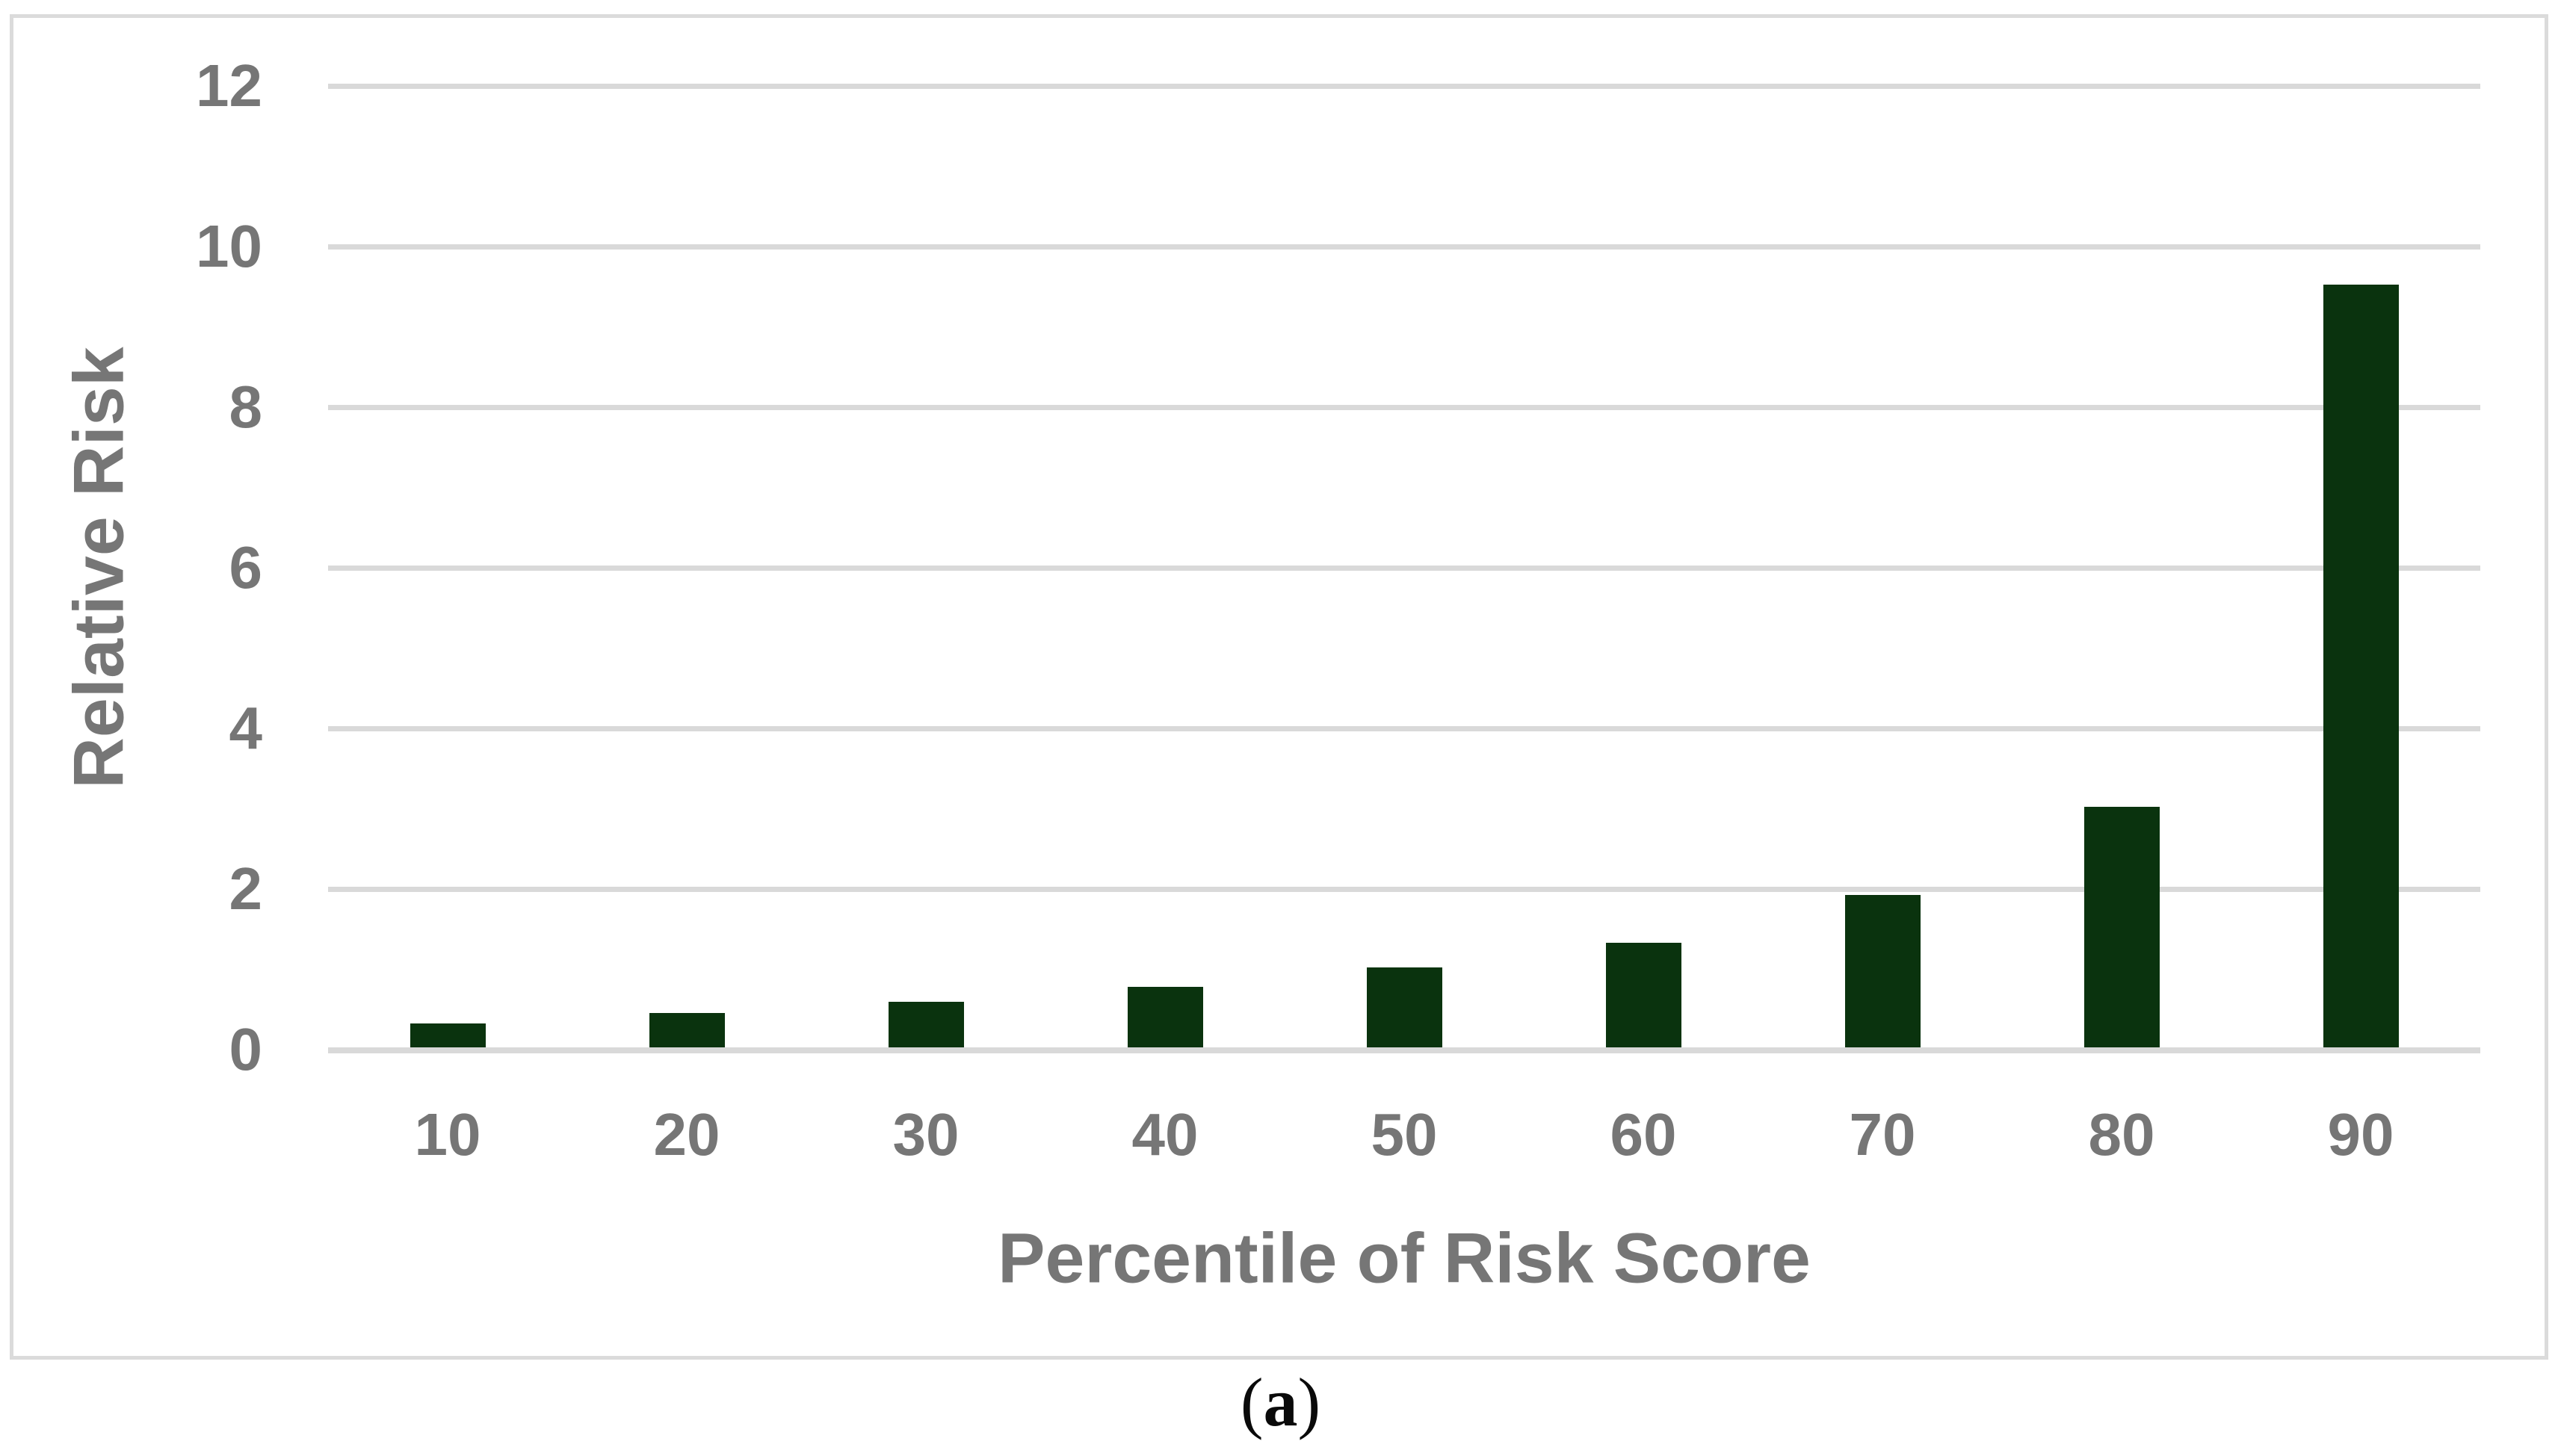  I want to click on caption-paren-open: (, so click(1252, 1402).